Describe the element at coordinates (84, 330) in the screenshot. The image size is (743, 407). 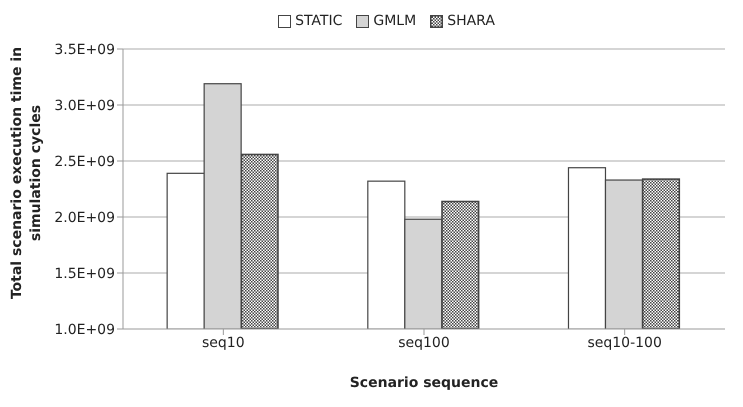
I see `y-tick-label: 1.0E+09` at that location.